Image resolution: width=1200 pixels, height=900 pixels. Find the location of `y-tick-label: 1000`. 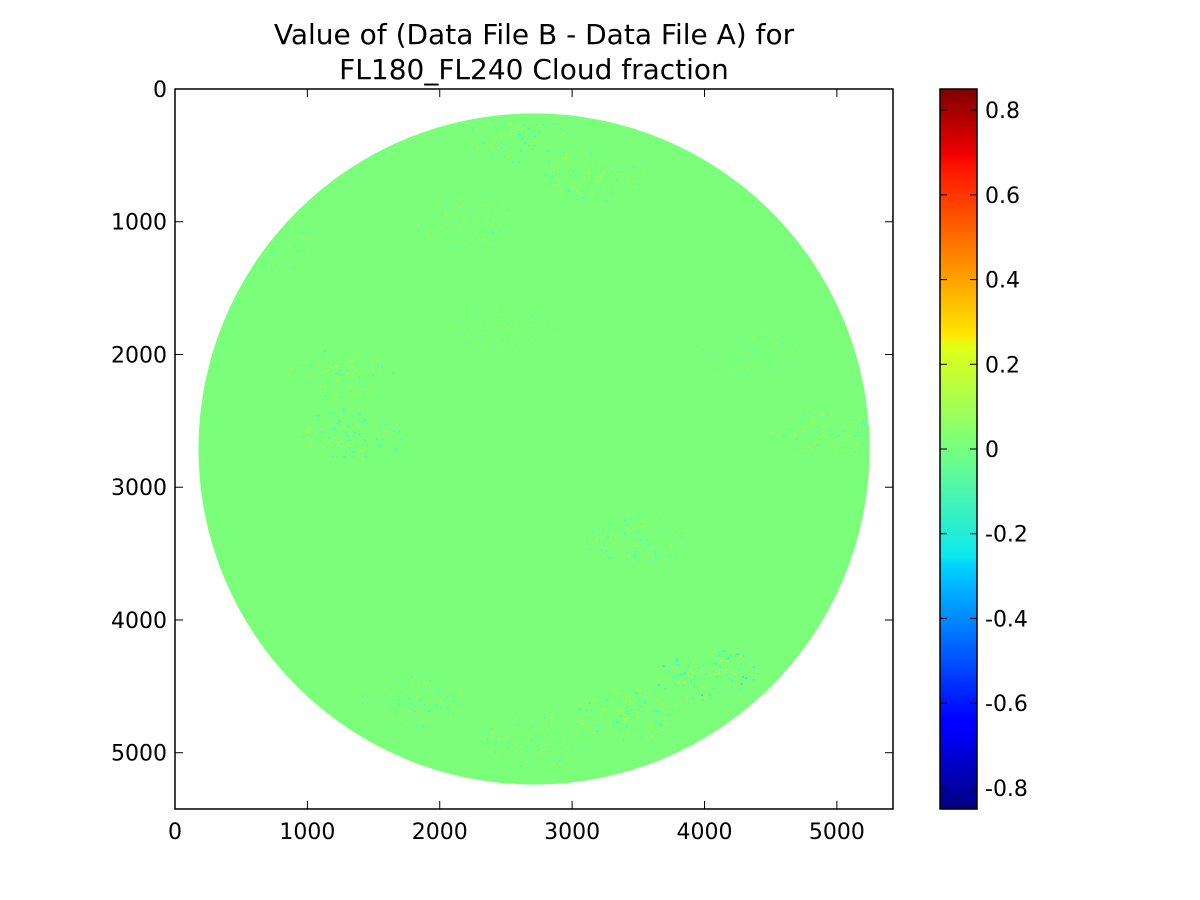

y-tick-label: 1000 is located at coordinates (139, 223).